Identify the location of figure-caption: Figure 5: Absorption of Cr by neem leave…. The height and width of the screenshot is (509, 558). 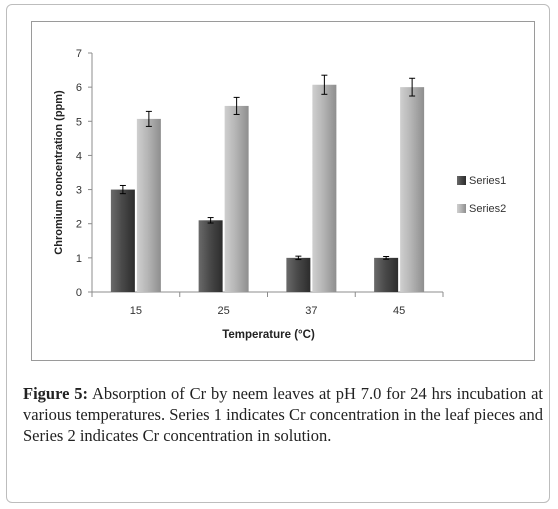
(283, 414).